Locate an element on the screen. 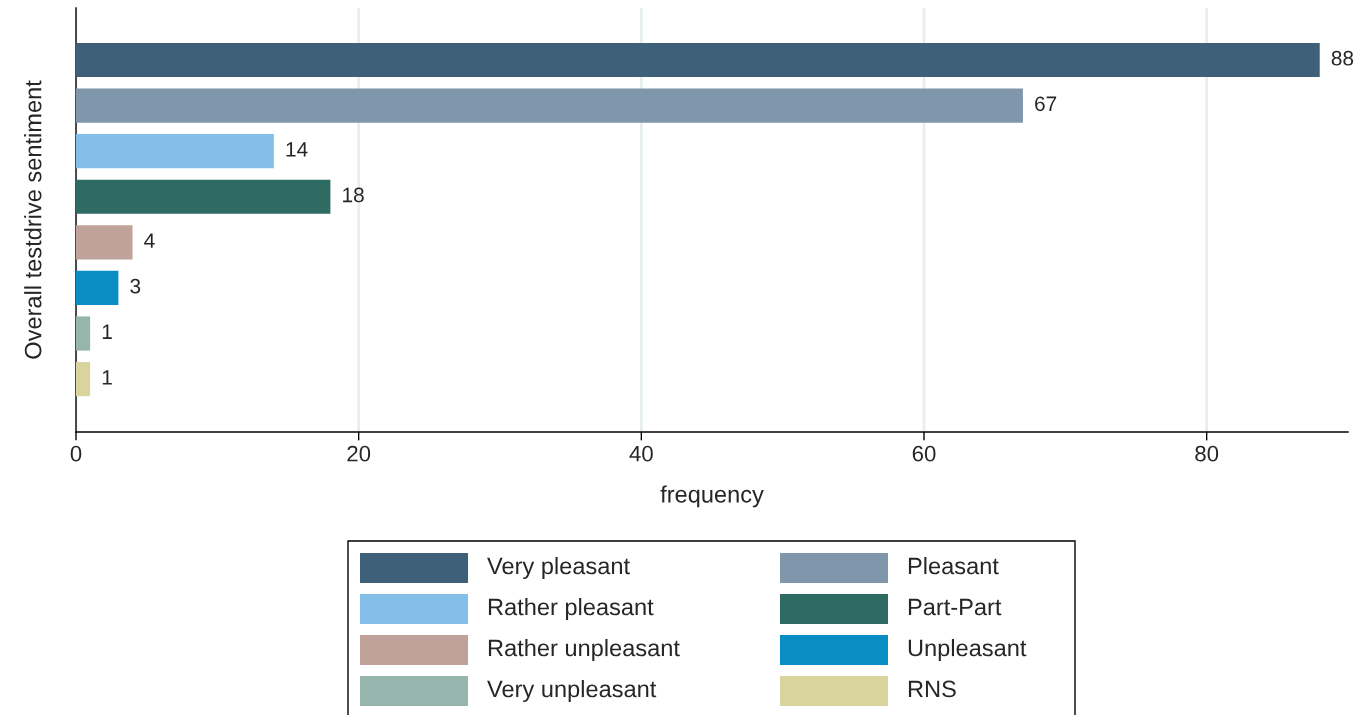  legend-label: Pleasant is located at coordinates (953, 565).